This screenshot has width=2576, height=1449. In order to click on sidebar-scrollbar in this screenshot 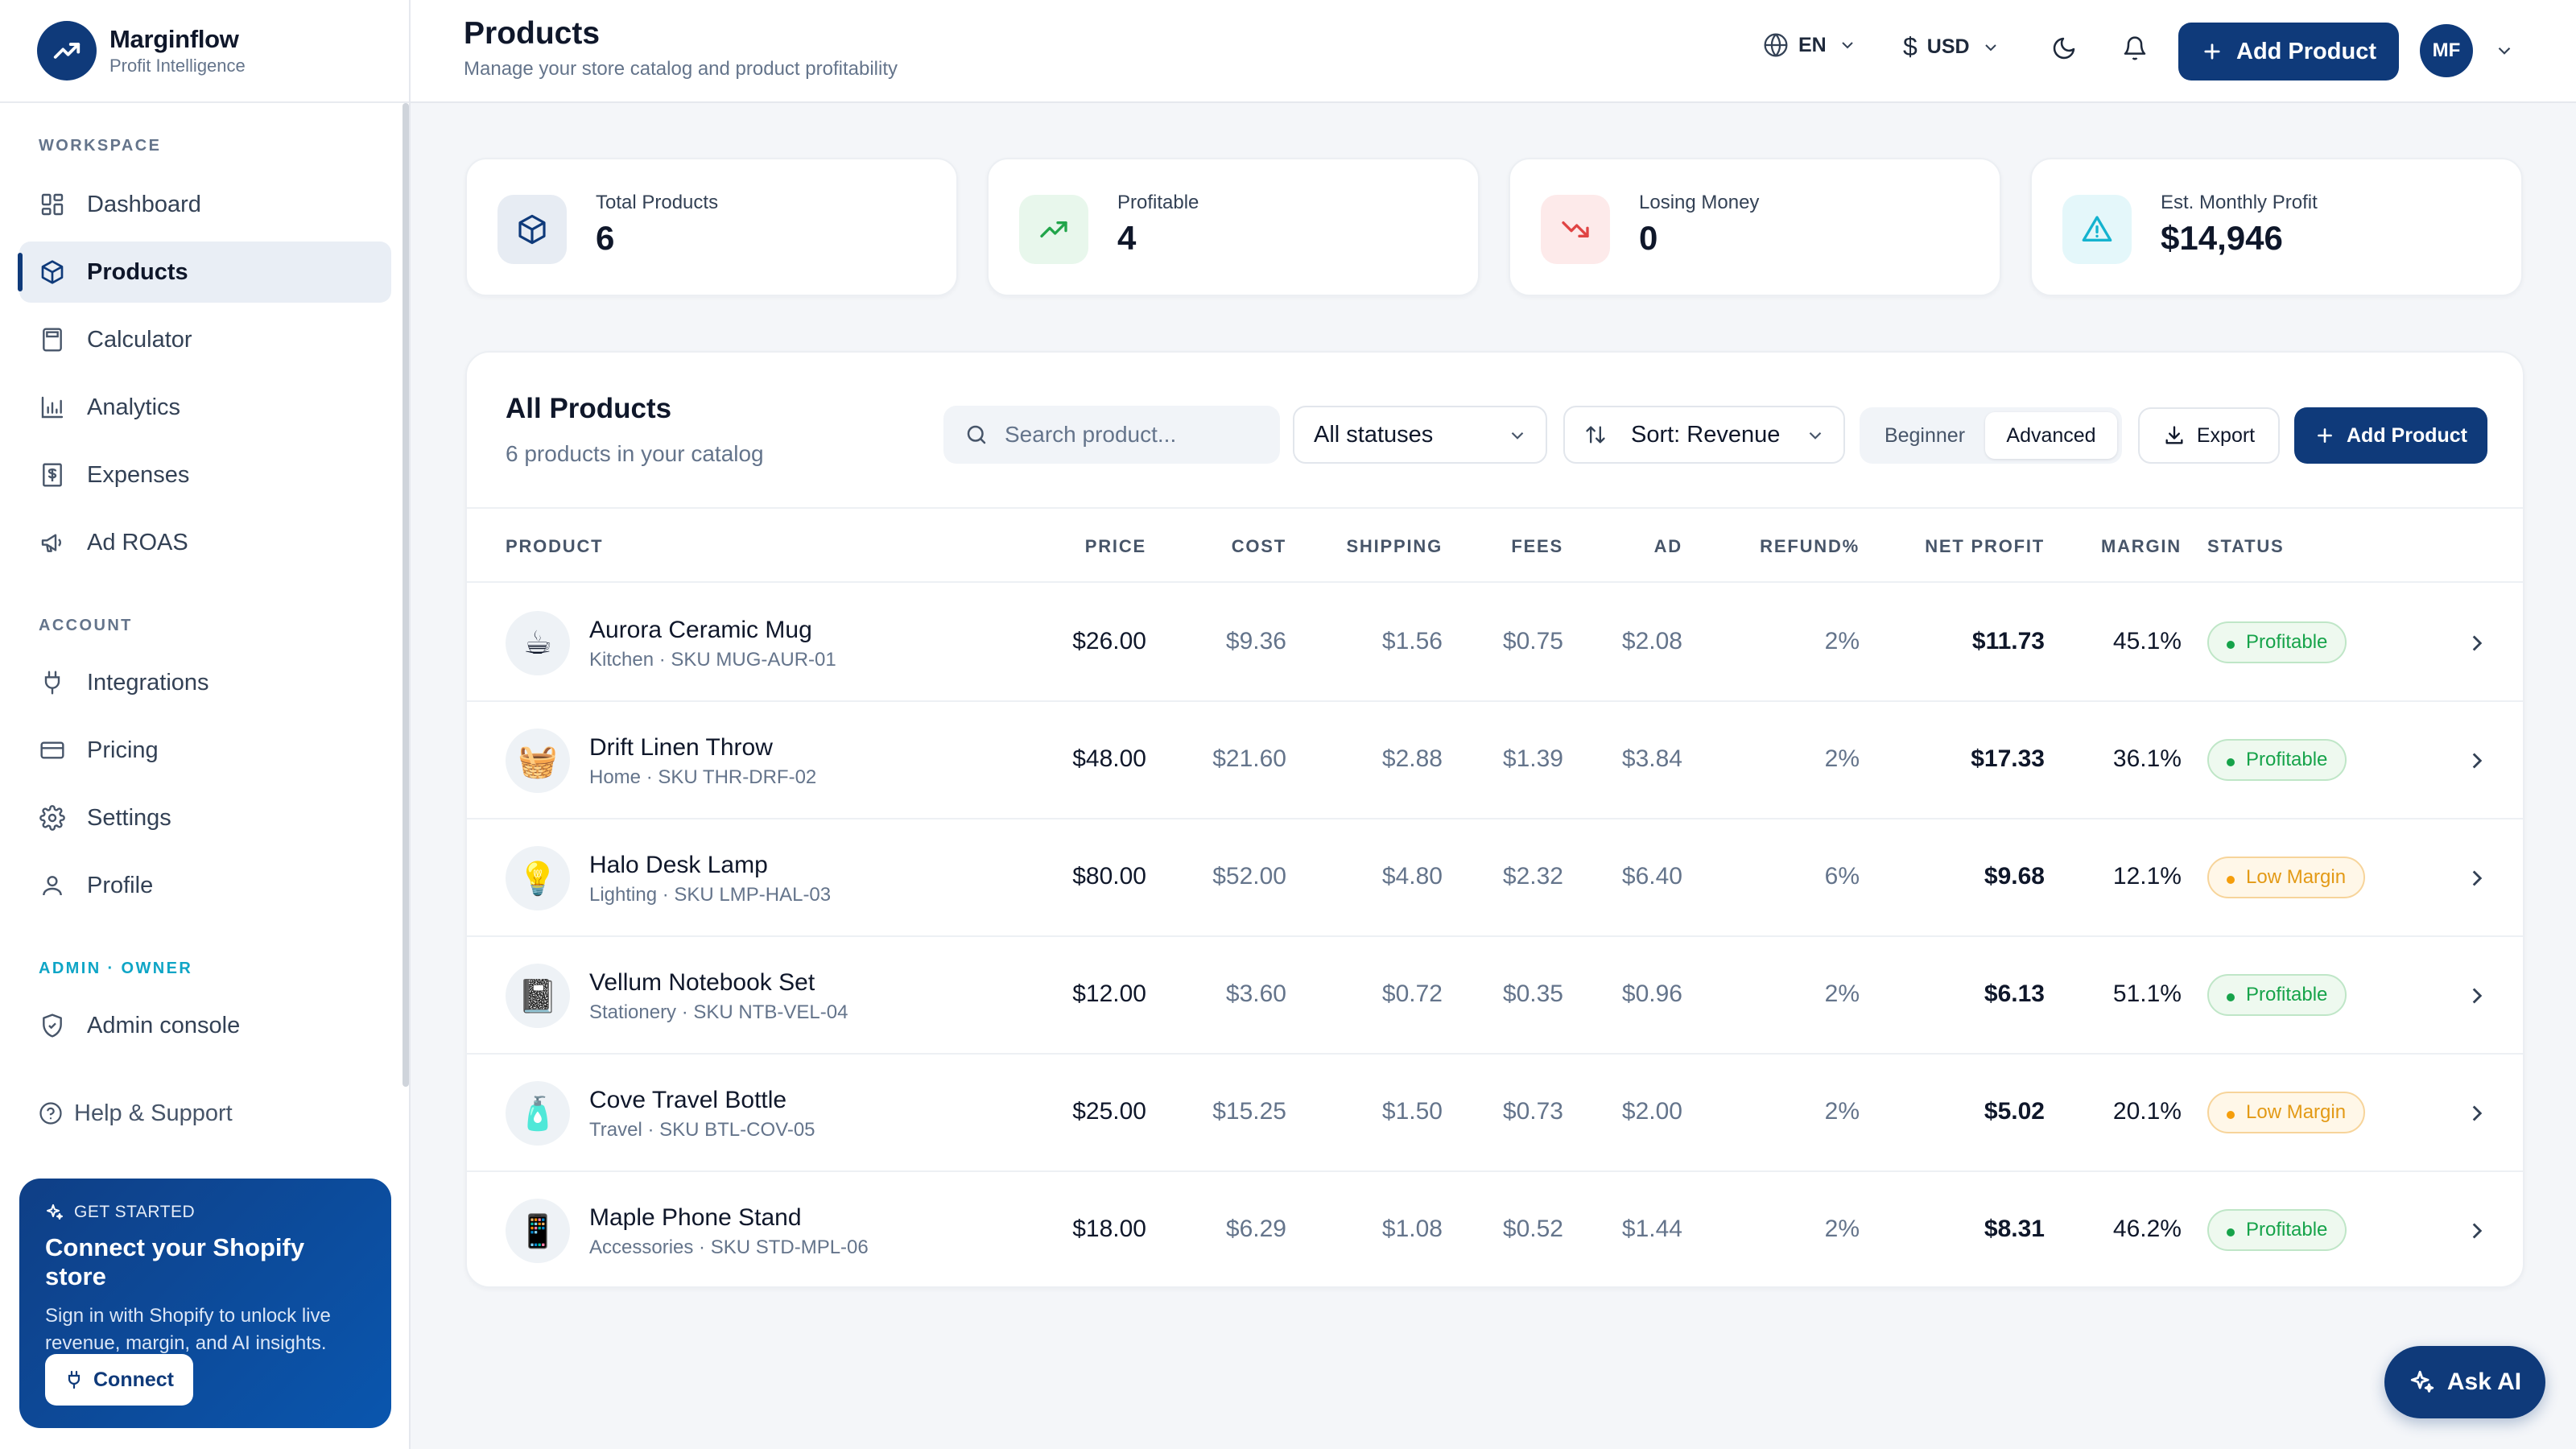, I will do `click(405, 595)`.